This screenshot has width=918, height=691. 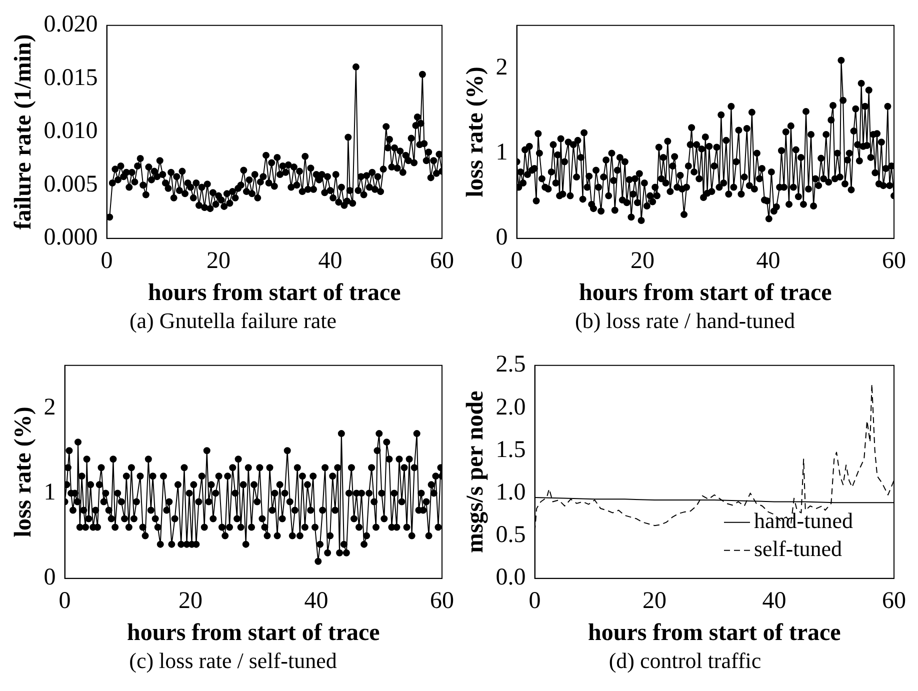 What do you see at coordinates (71, 131) in the screenshot?
I see `y-tick-label: 0.010` at bounding box center [71, 131].